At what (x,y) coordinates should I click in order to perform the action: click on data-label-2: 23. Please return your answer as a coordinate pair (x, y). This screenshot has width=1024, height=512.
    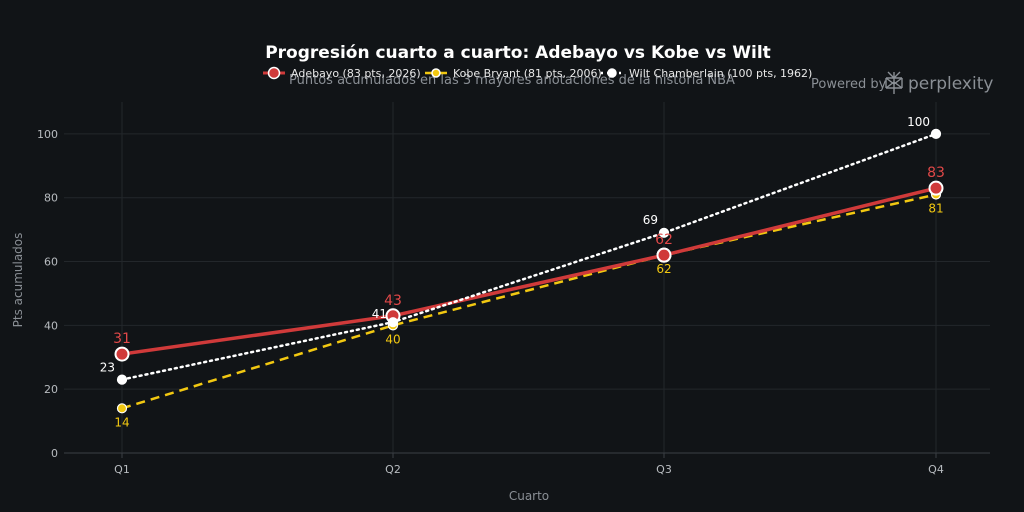
    Looking at the image, I should click on (107, 368).